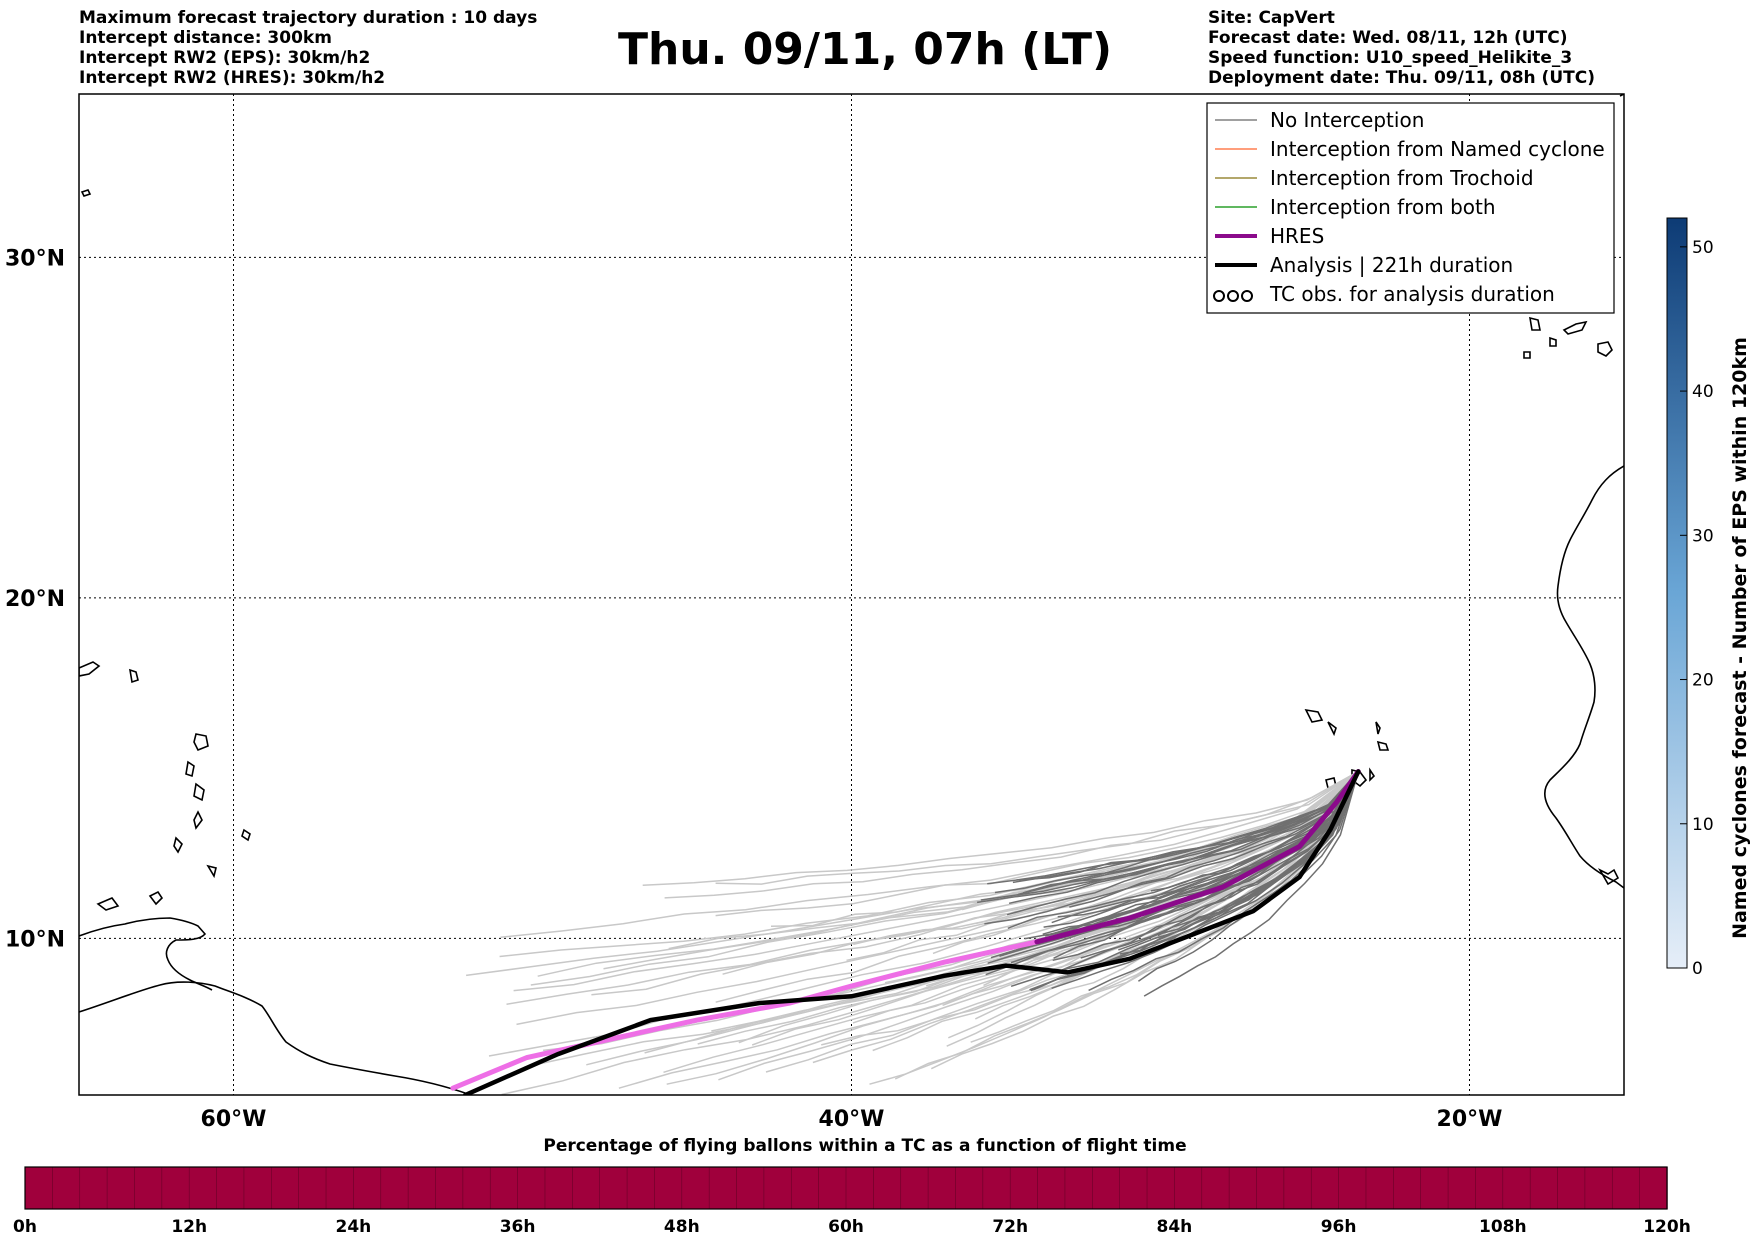 The height and width of the screenshot is (1241, 1752). Describe the element at coordinates (745, 1015) in the screenshot. I see `hres-track-far` at that location.